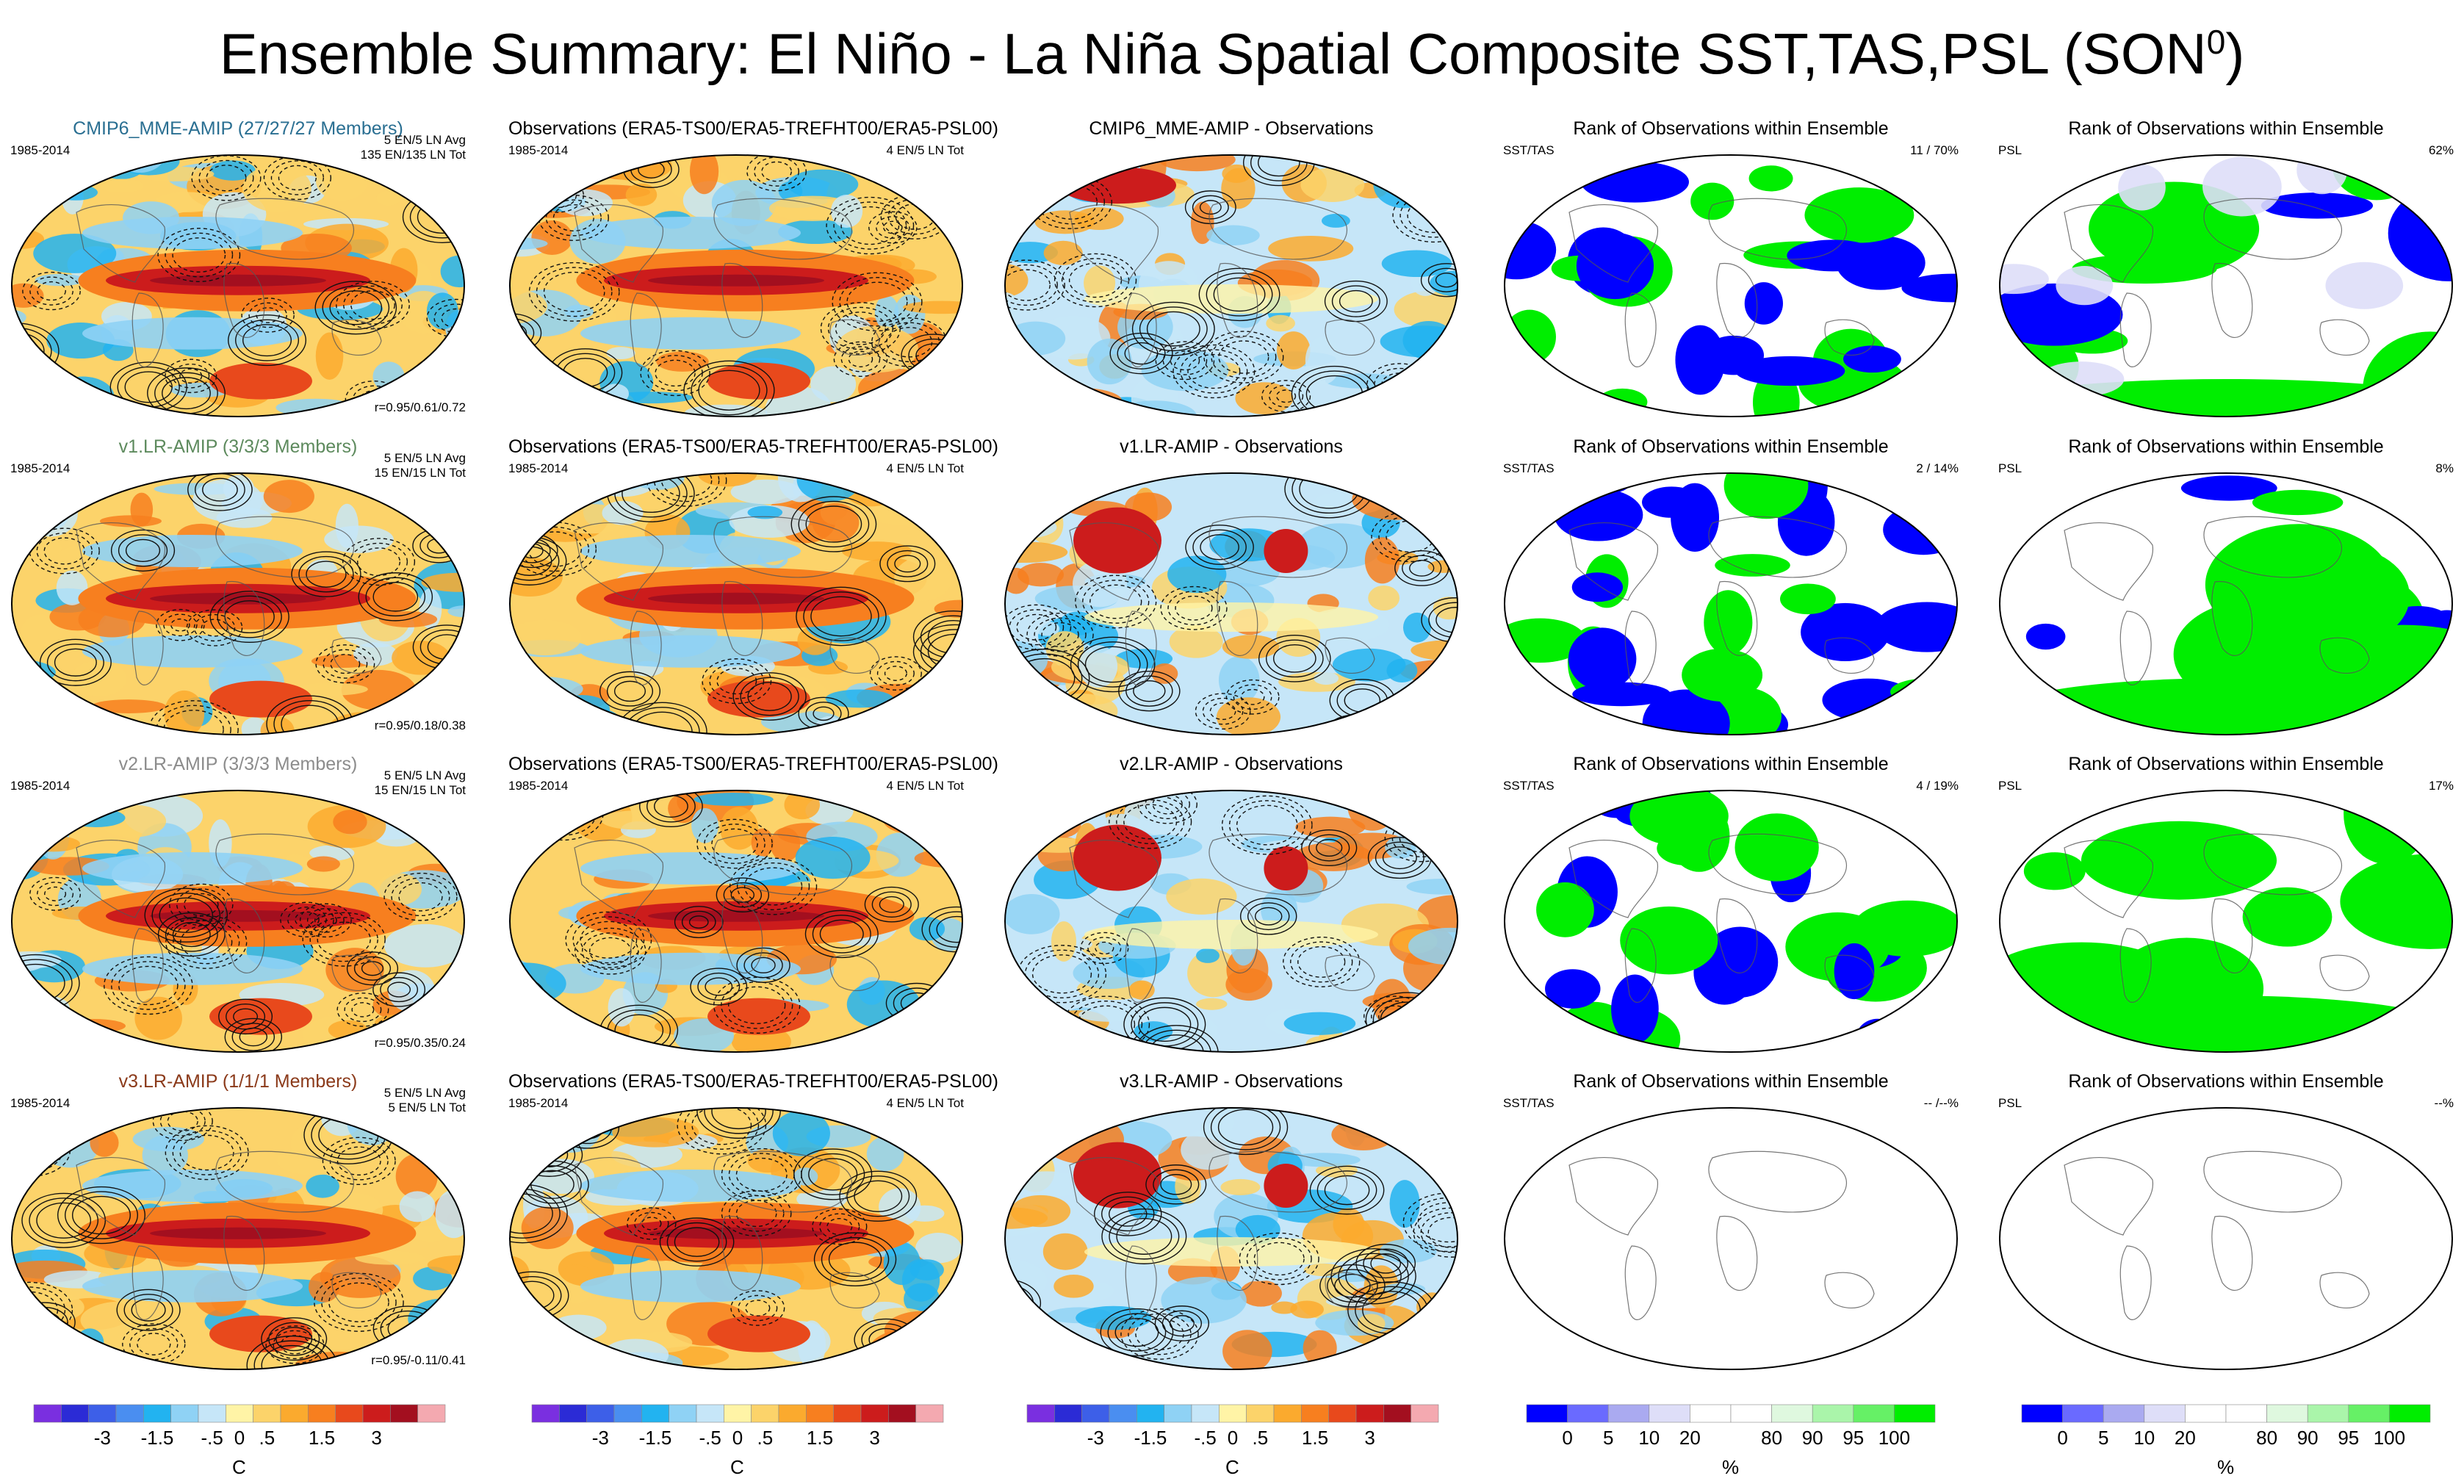 The image size is (2464, 1484). What do you see at coordinates (1529, 150) in the screenshot?
I see `panel-r1-rank-sst-label: SST/TAS` at bounding box center [1529, 150].